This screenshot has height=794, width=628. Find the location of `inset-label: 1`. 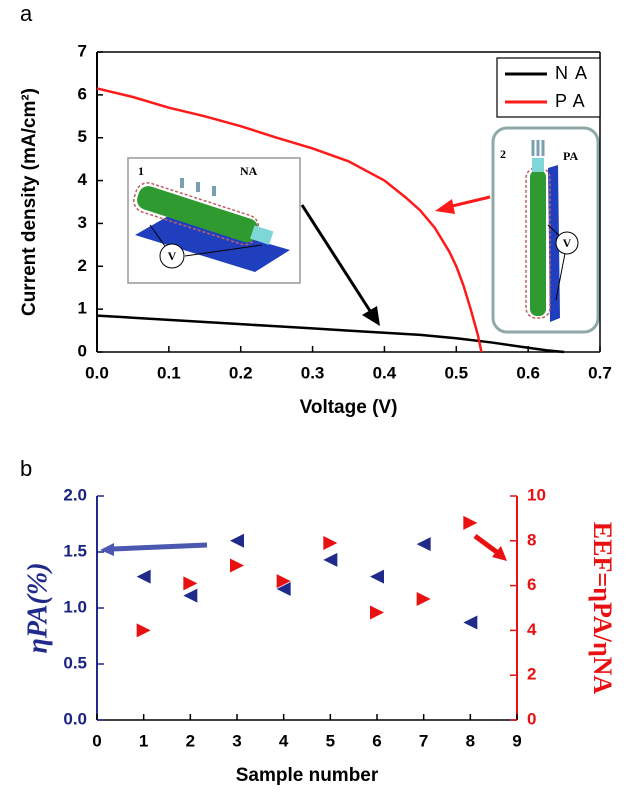

inset-label: 1 is located at coordinates (141, 171).